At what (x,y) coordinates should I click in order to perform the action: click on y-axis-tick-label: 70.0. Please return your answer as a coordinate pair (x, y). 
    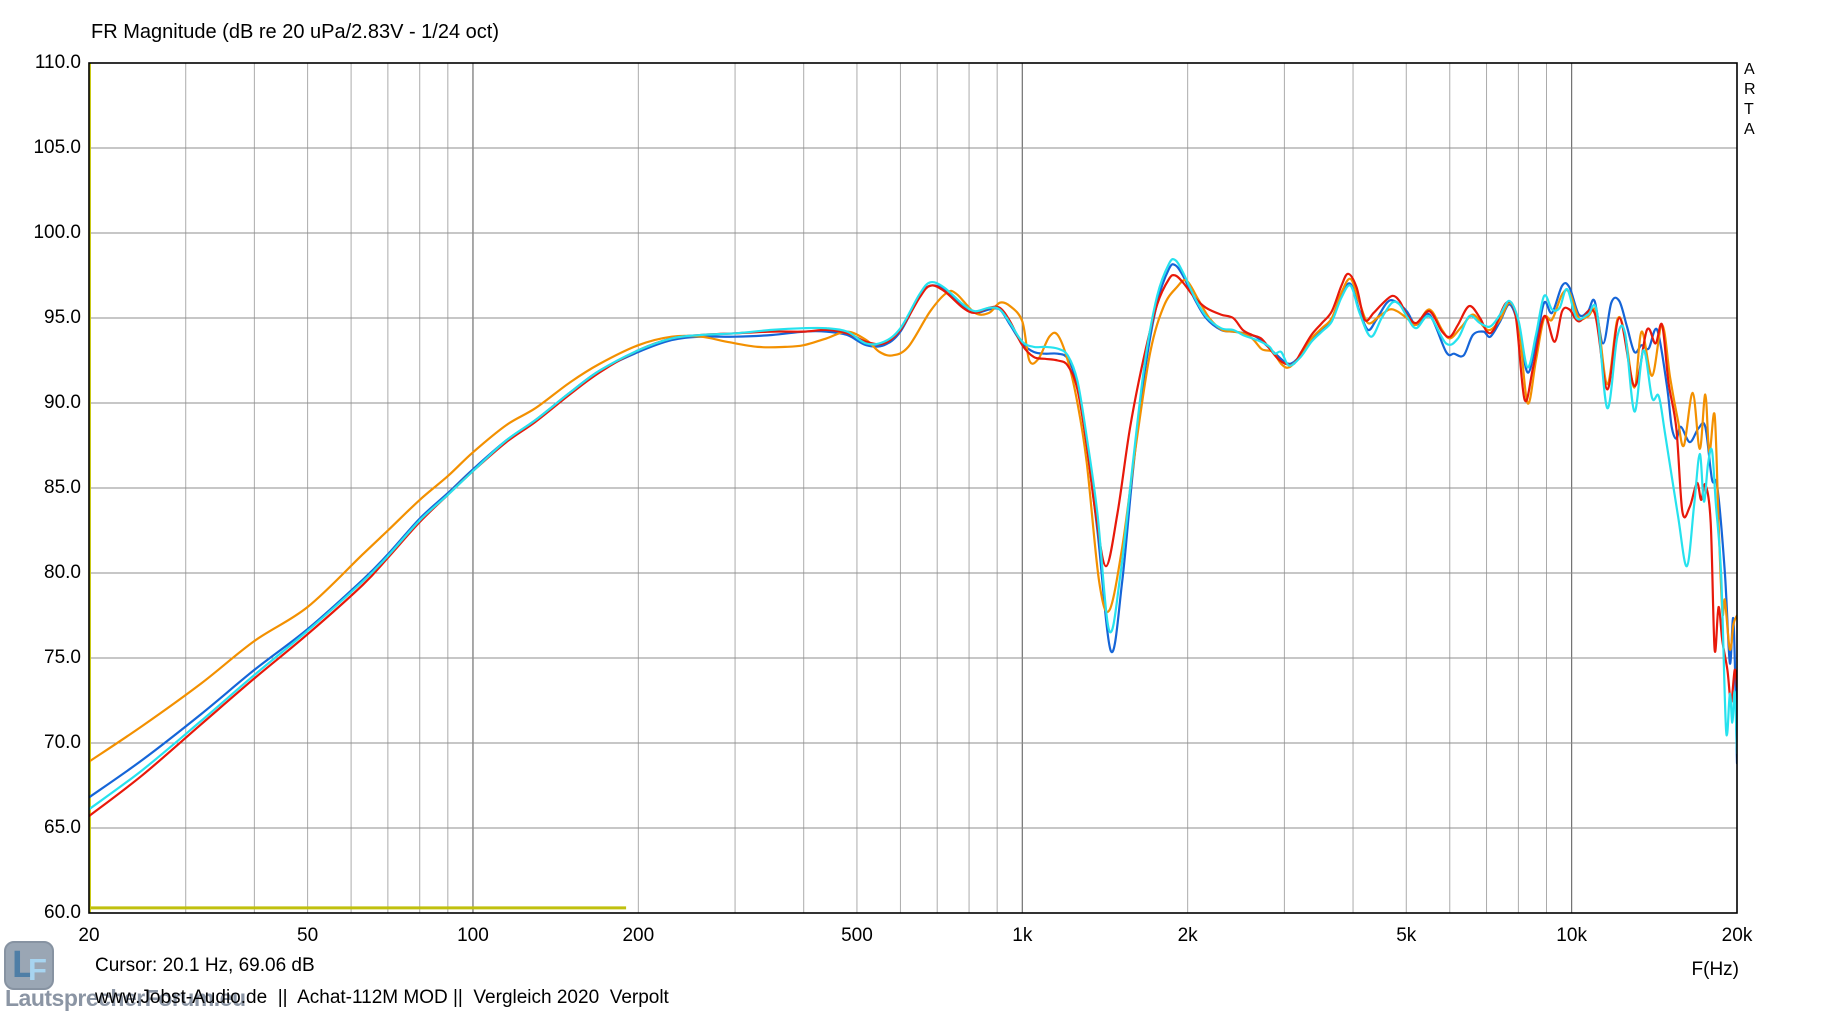
    Looking at the image, I should click on (62, 742).